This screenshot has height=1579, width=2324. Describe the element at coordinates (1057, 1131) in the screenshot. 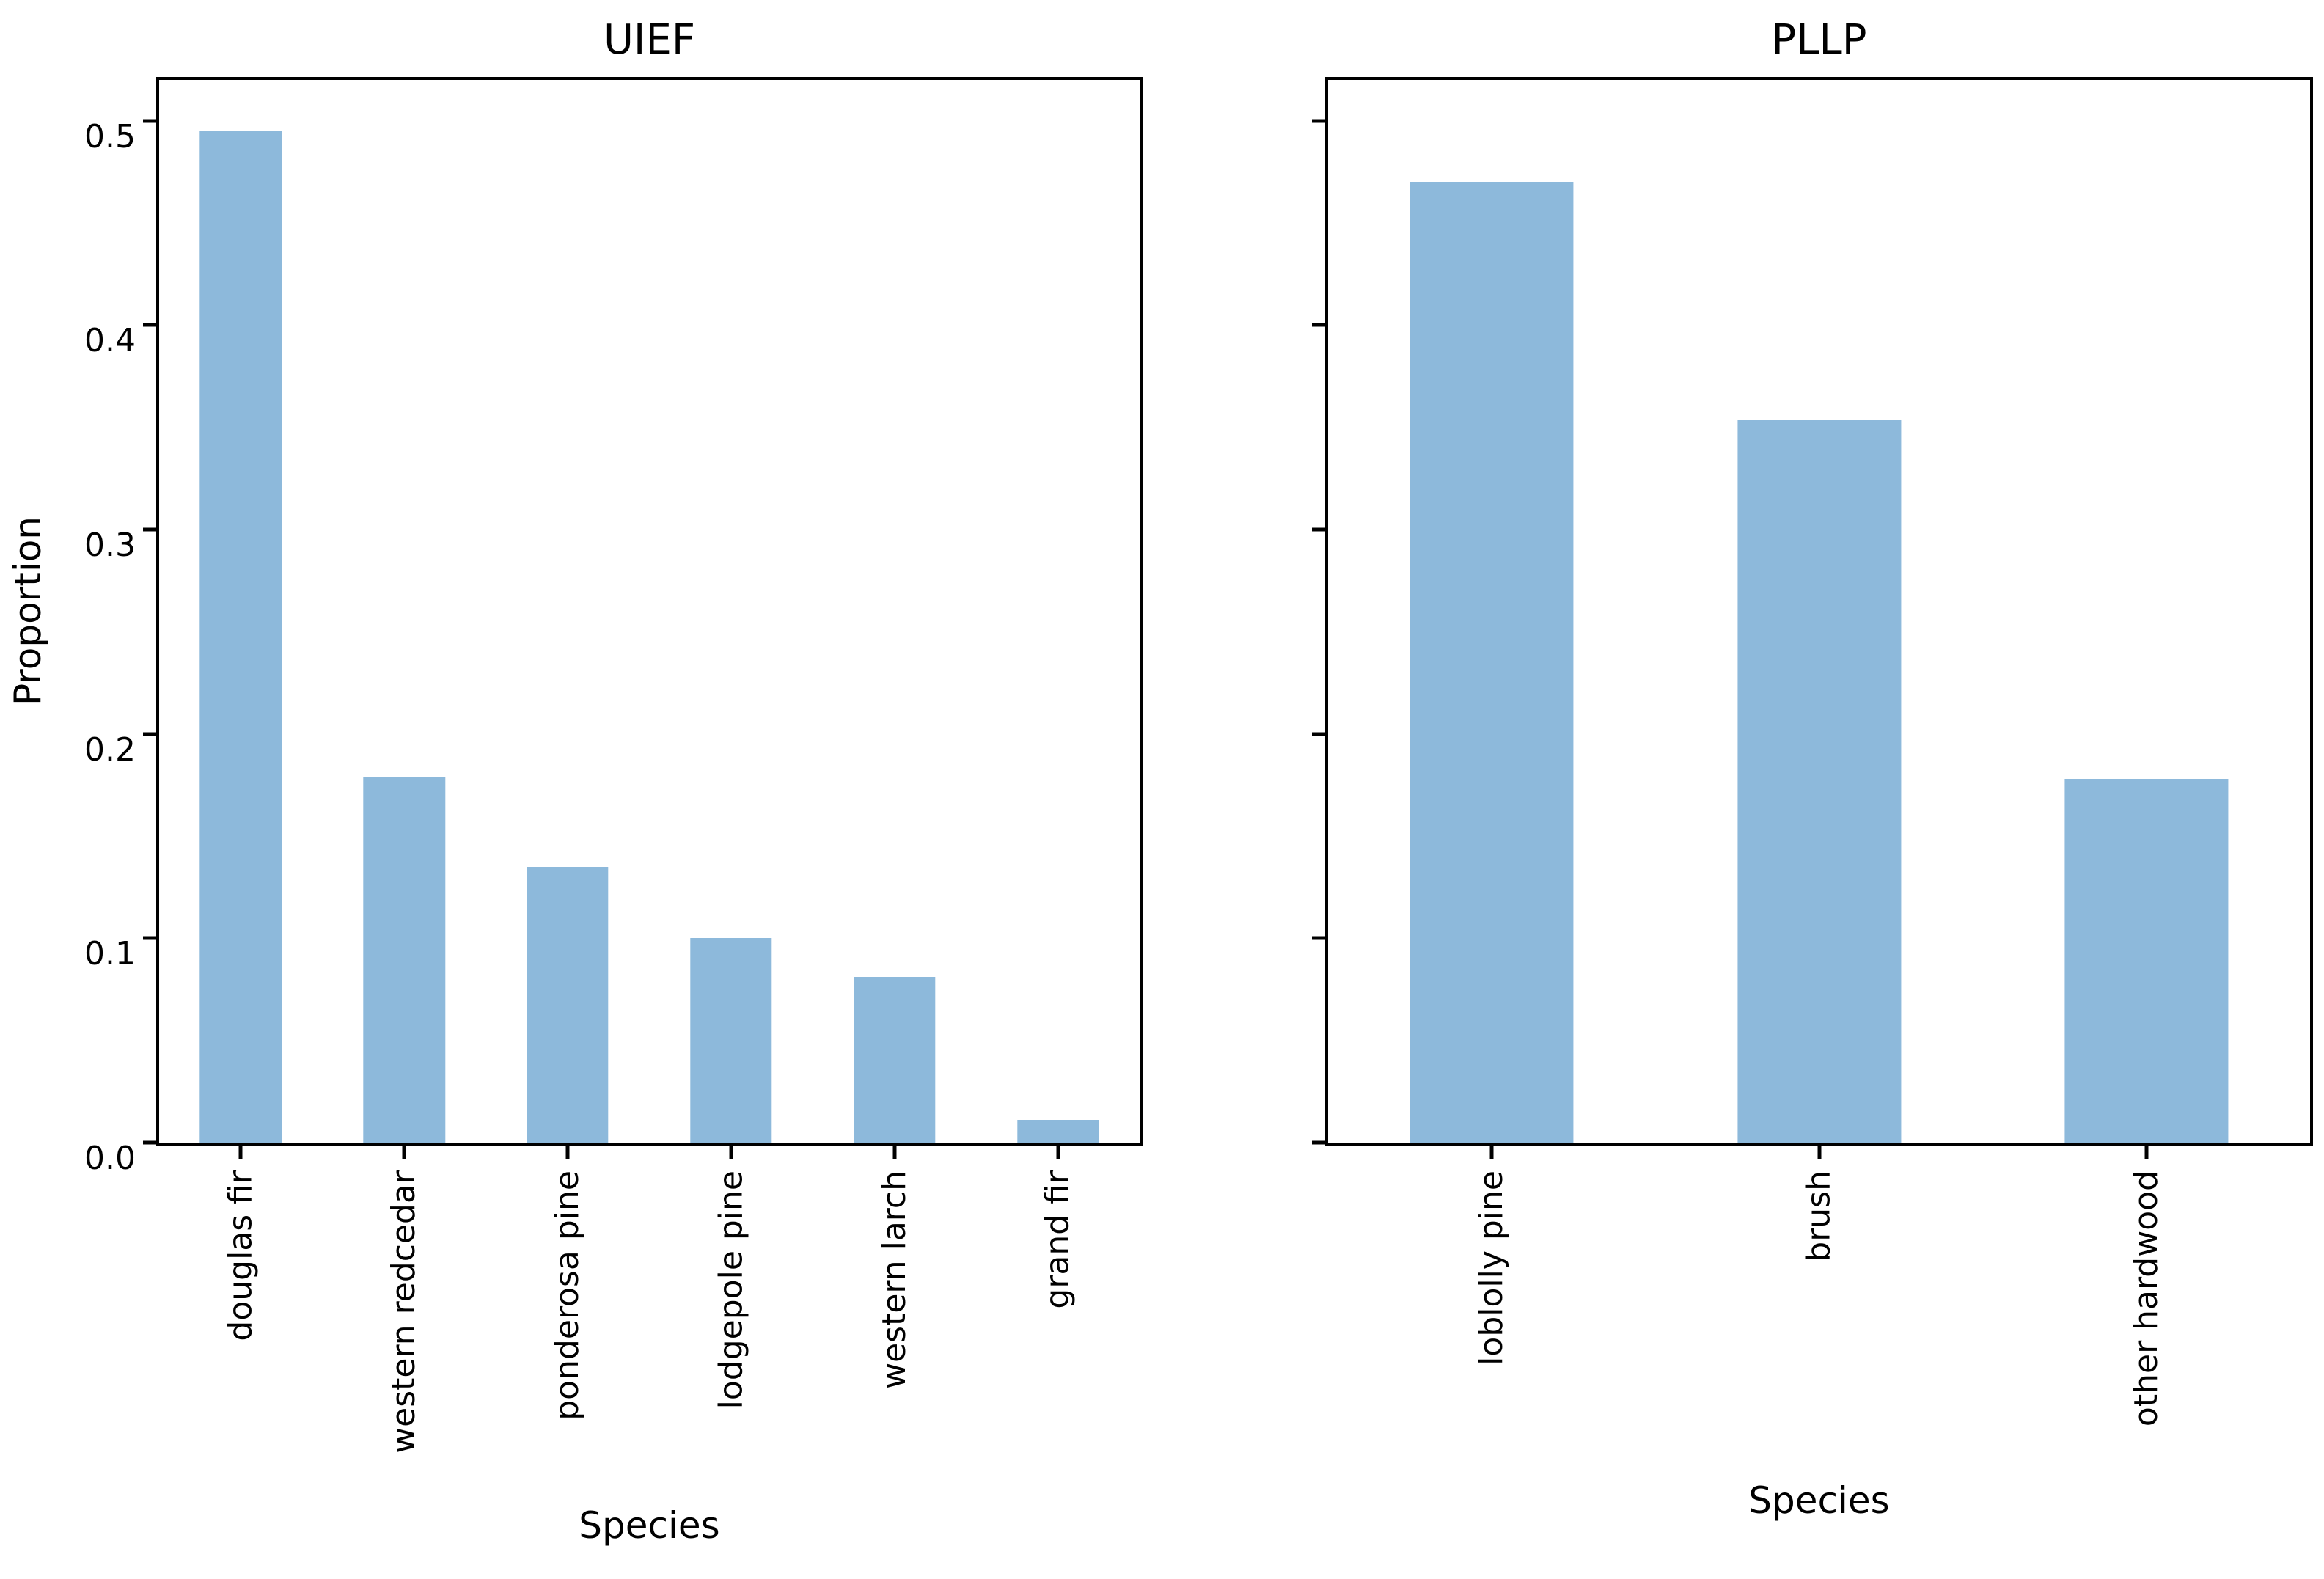

I see `bar-grand-fir` at that location.